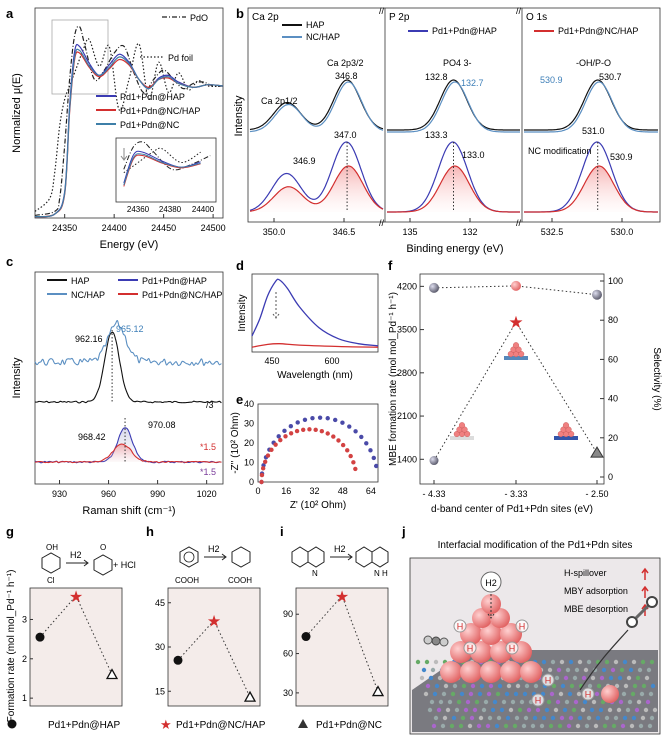  What do you see at coordinates (239, 399) in the screenshot?
I see `panel-label-e: e` at bounding box center [239, 399].